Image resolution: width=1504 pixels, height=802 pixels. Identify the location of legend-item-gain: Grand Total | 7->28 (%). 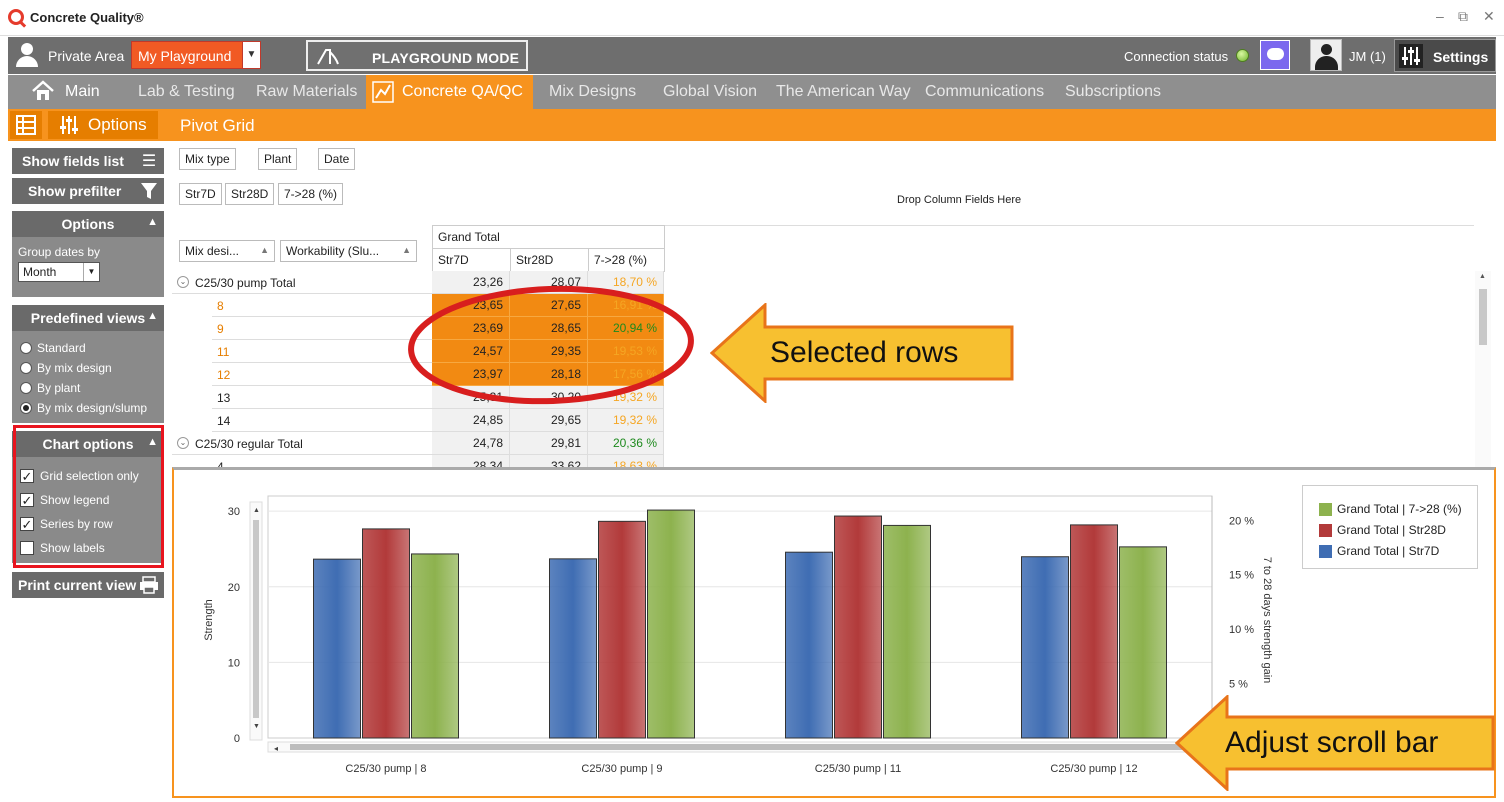
(1390, 509).